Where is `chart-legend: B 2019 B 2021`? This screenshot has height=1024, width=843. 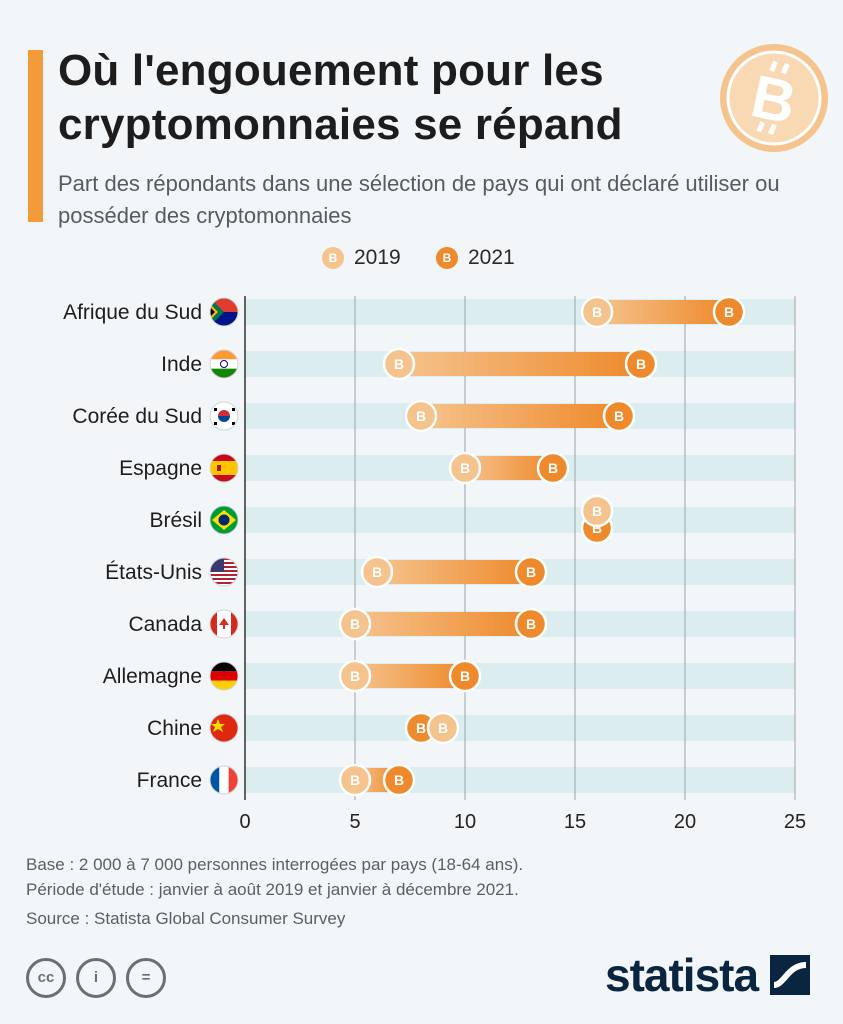
chart-legend: B 2019 B 2021 is located at coordinates (421, 261).